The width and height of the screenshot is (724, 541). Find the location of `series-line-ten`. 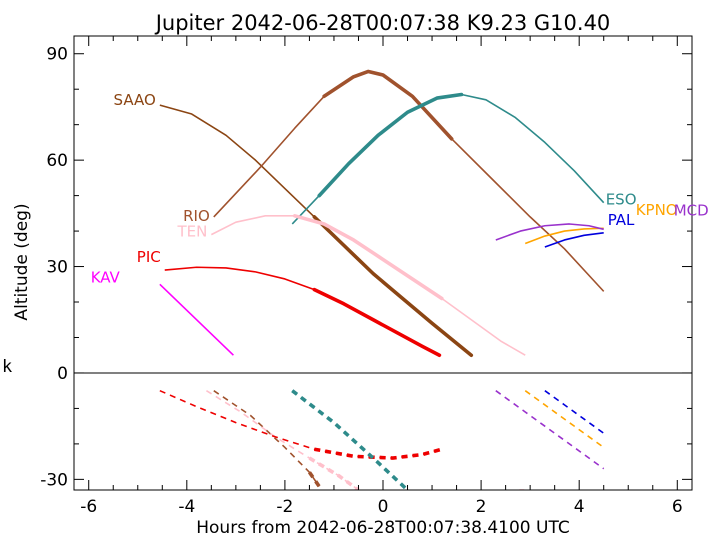

series-line-ten is located at coordinates (368, 285).